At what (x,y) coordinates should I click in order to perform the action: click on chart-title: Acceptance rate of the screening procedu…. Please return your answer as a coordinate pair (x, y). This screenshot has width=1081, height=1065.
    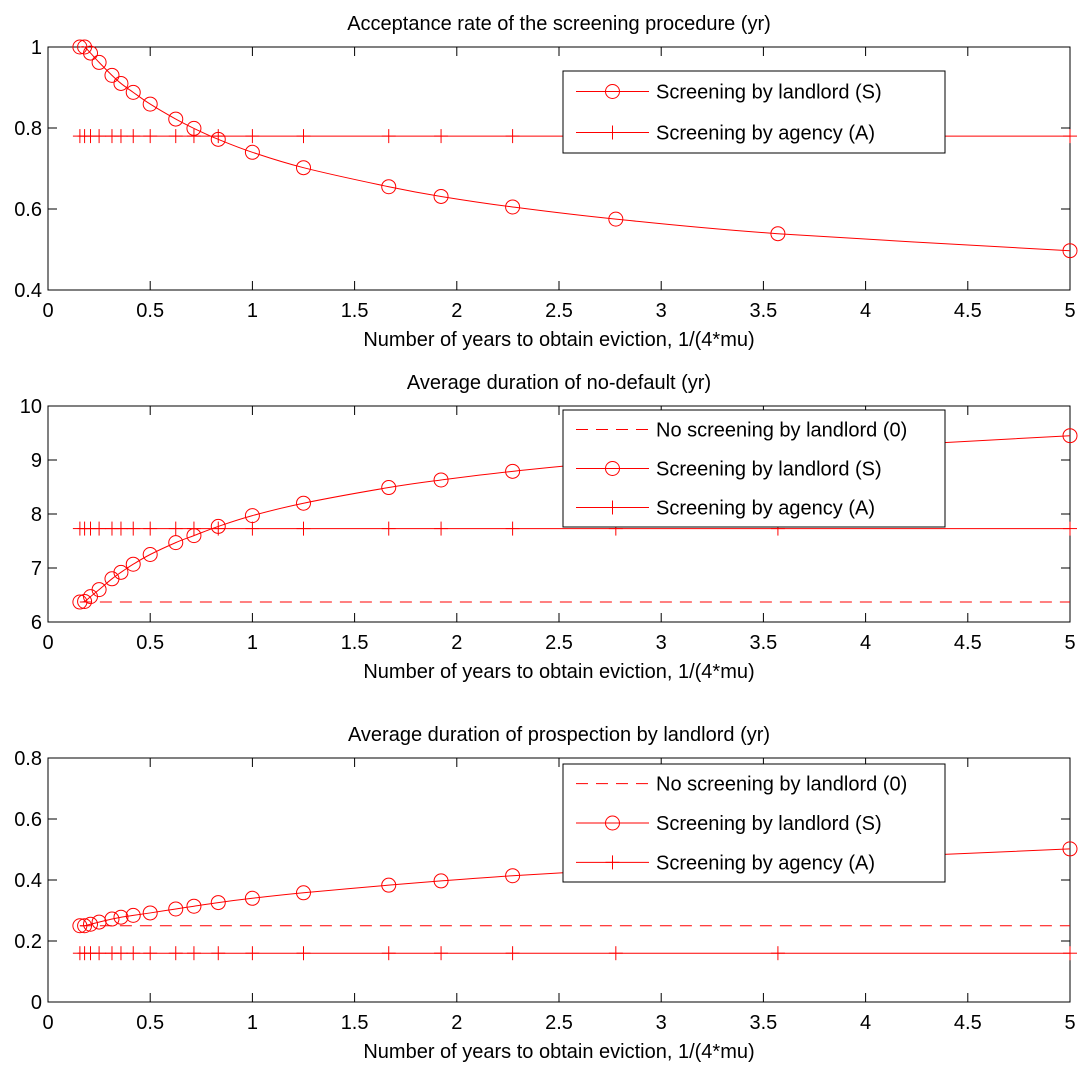
    Looking at the image, I should click on (559, 24).